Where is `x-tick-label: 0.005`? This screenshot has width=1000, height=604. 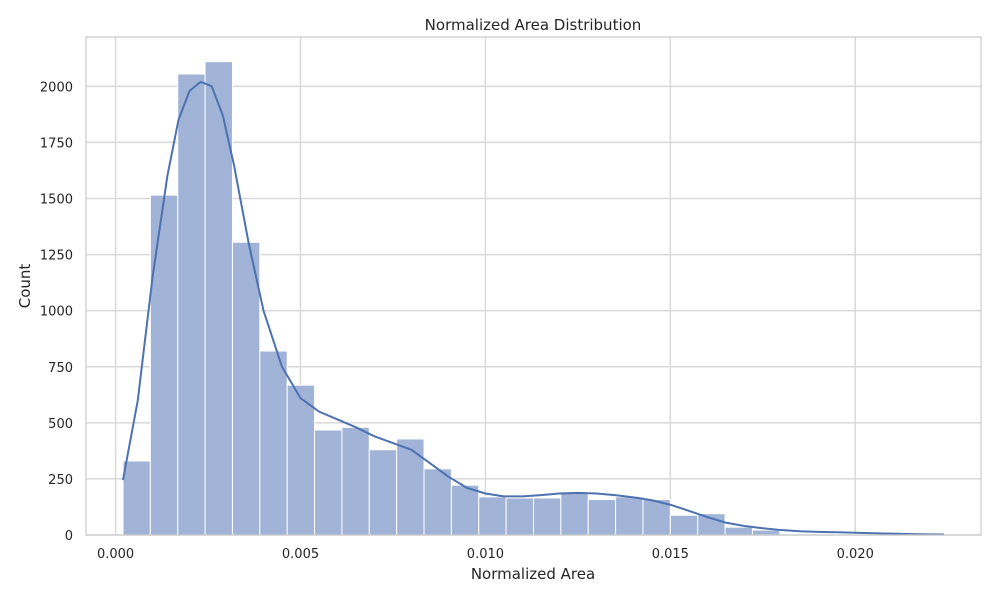 x-tick-label: 0.005 is located at coordinates (300, 554).